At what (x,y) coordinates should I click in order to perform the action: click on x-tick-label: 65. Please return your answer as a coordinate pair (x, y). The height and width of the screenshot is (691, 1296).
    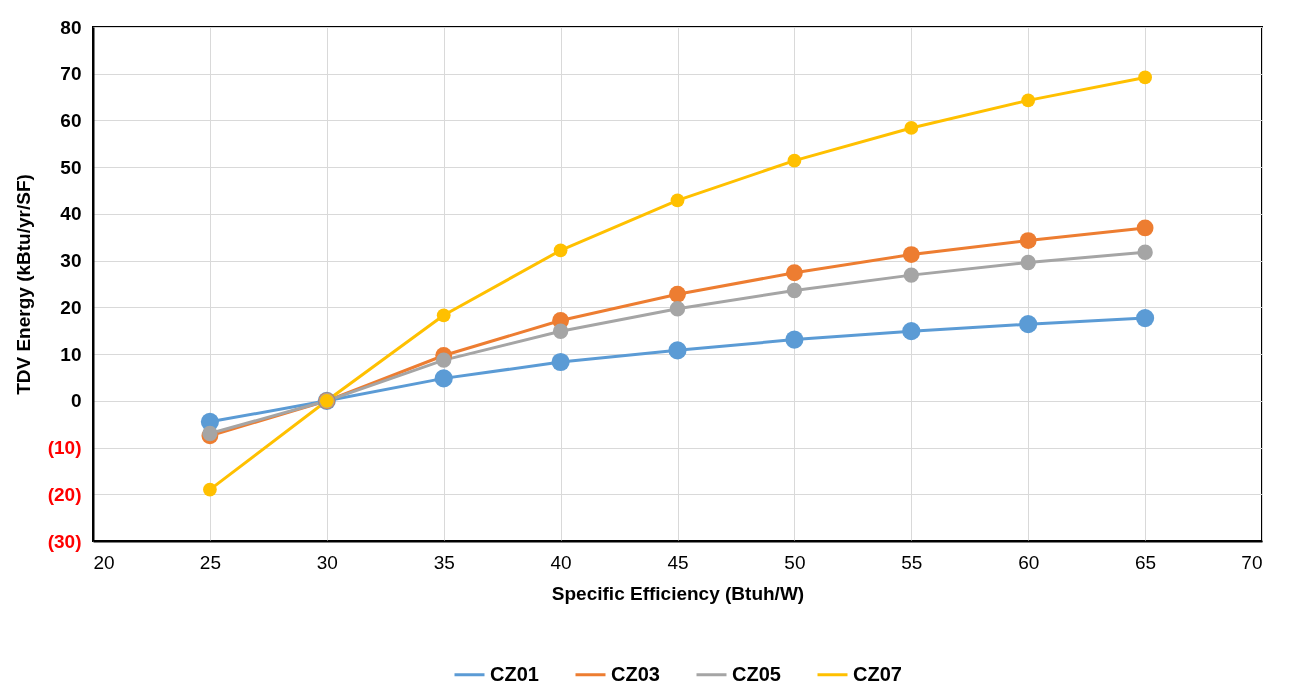
    Looking at the image, I should click on (1146, 562).